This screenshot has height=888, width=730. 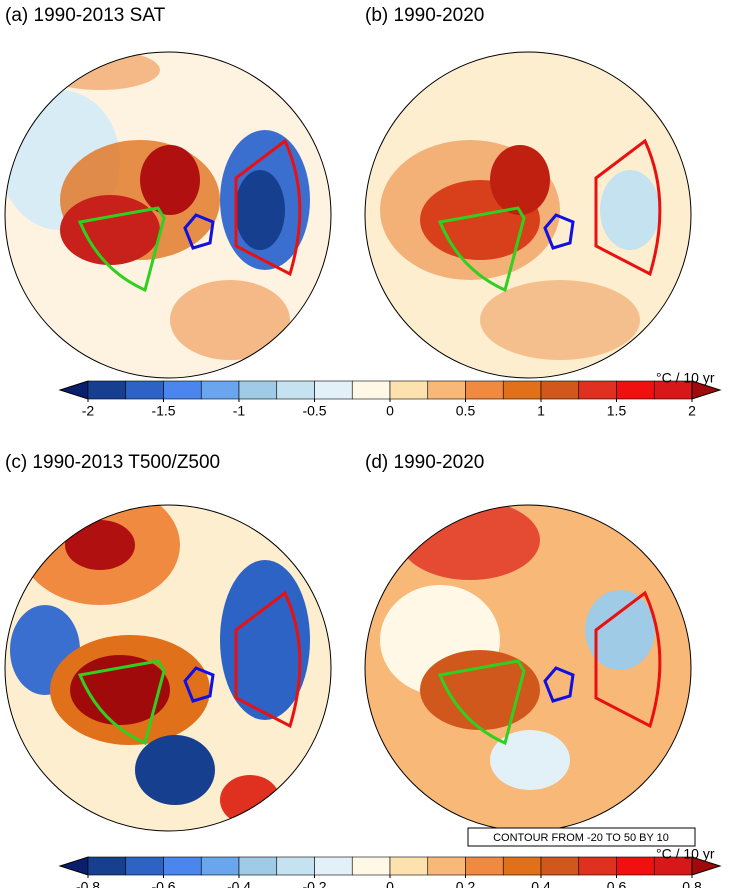 I want to click on tick-label: 0.2, so click(x=466, y=883).